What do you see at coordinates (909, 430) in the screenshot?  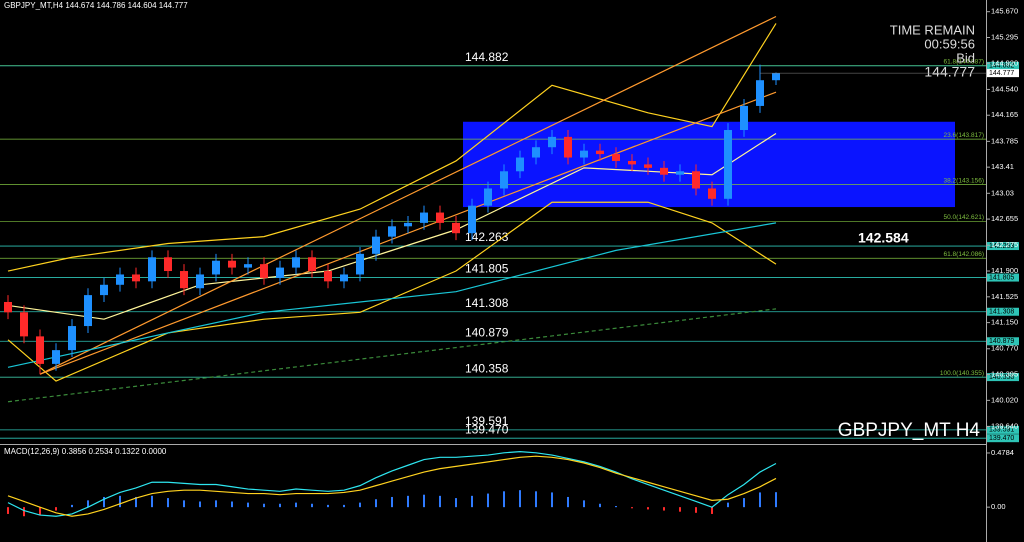 I see `symbol-label: GBPJPY_MT H4` at bounding box center [909, 430].